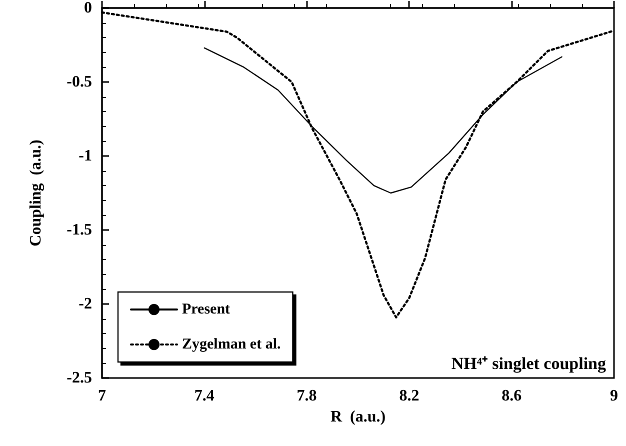  Describe the element at coordinates (231, 344) in the screenshot. I see `legend-label: Zygelman et al.` at that location.